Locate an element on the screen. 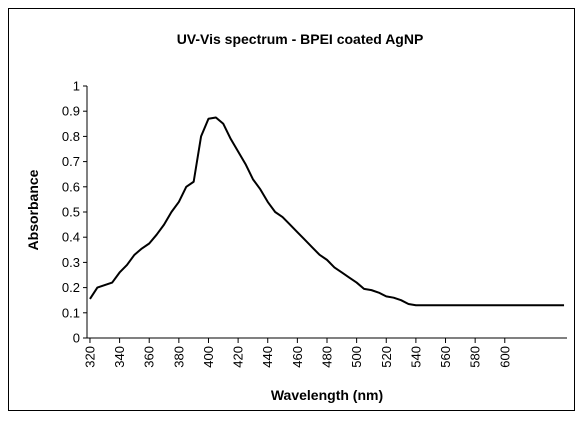 This screenshot has width=583, height=423. x-tick-label: 480 is located at coordinates (327, 357).